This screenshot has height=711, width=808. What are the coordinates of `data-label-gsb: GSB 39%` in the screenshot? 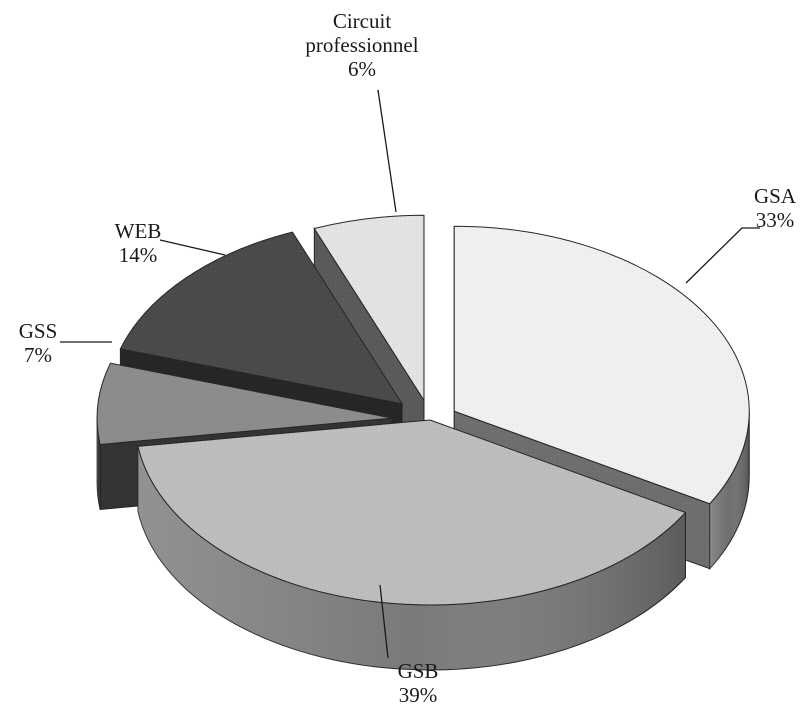 It's located at (418, 683).